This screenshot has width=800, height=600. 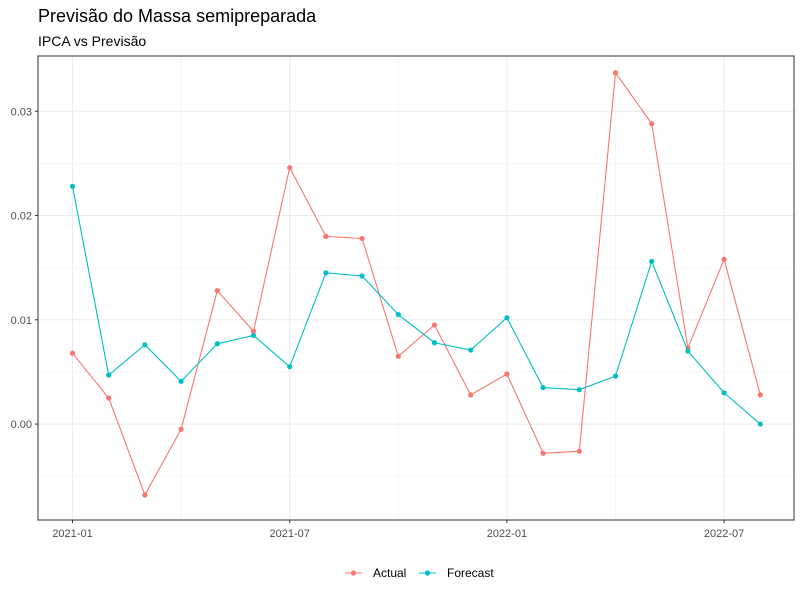 I want to click on legend: Actual Forecast, so click(x=419, y=573).